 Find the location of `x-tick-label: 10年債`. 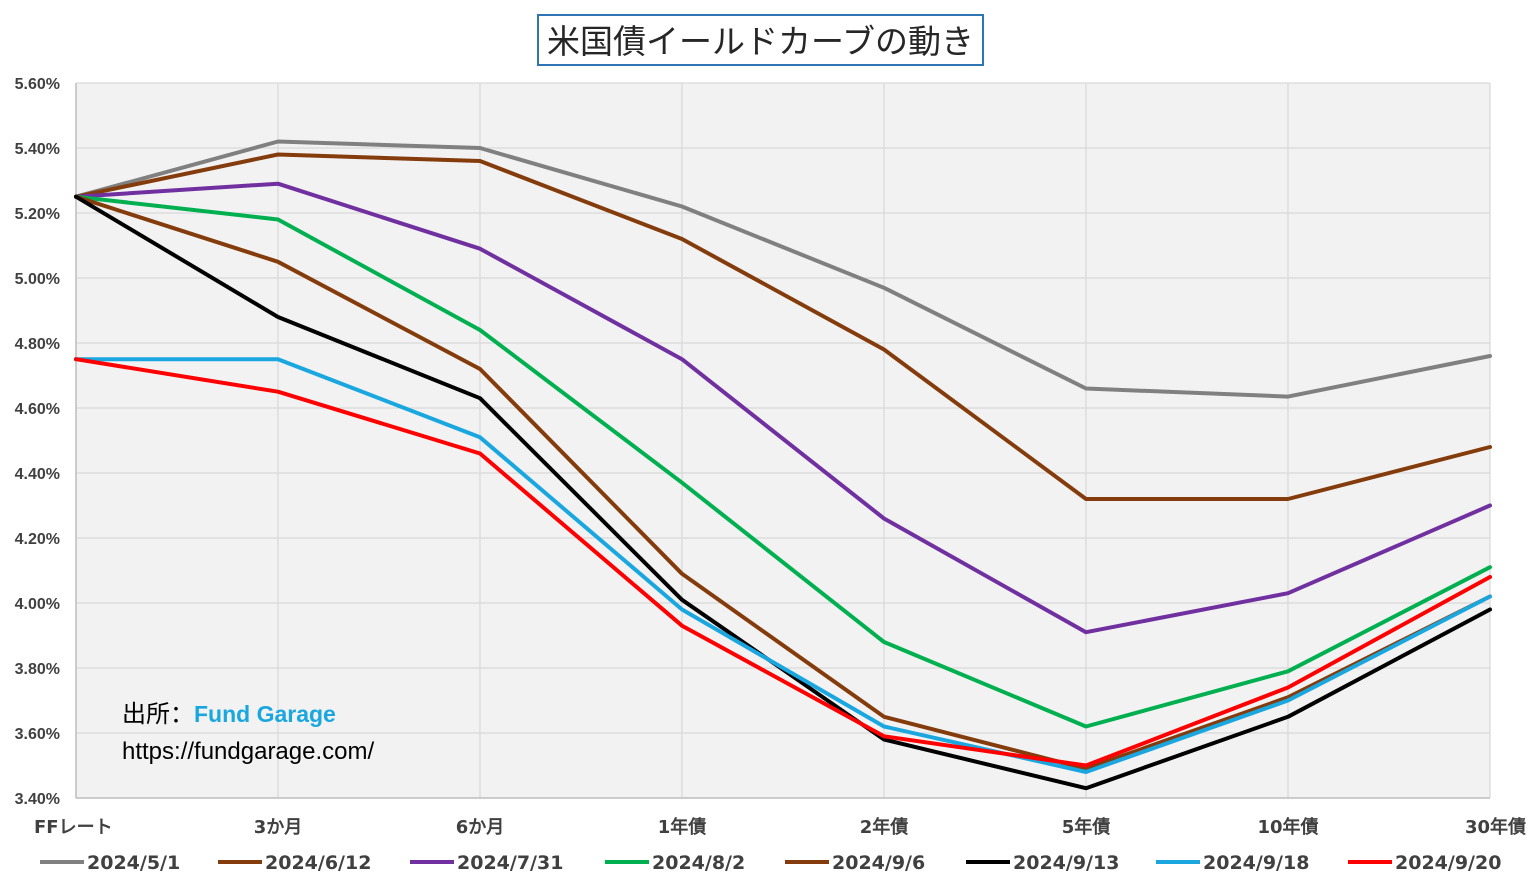

x-tick-label: 10年債 is located at coordinates (1287, 827).